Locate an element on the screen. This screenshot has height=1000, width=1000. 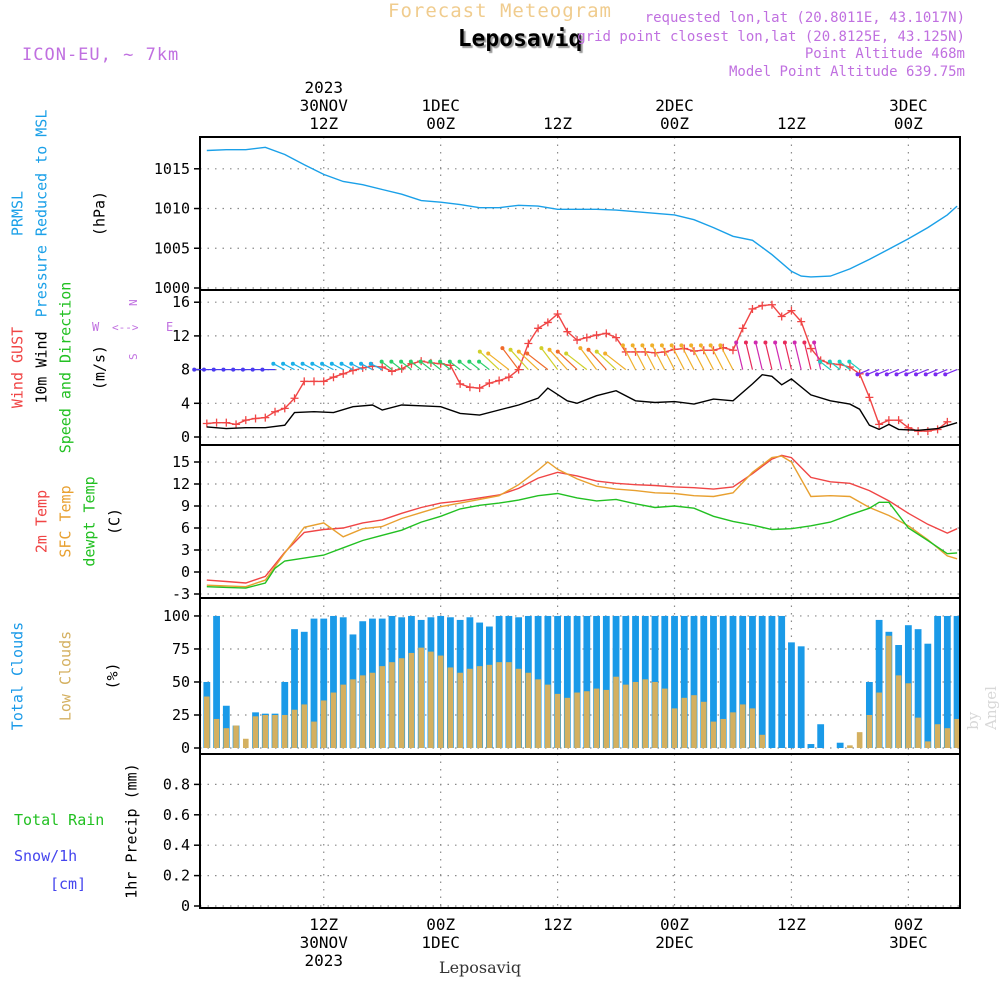
legend-snow: Snow/1h is located at coordinates (45, 856).